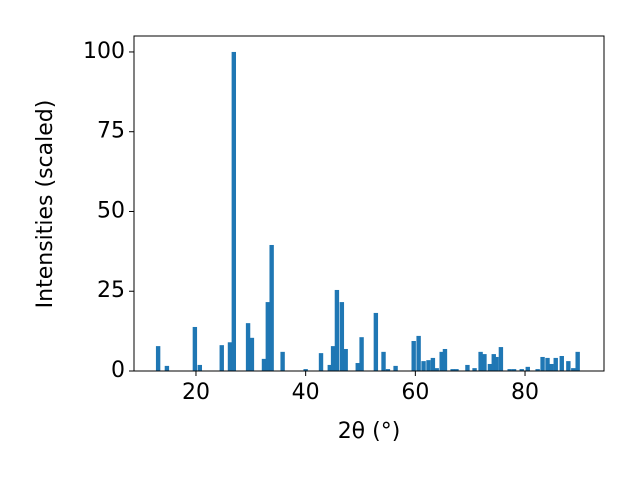 The width and height of the screenshot is (640, 480). I want to click on x-tick-label: 80, so click(525, 392).